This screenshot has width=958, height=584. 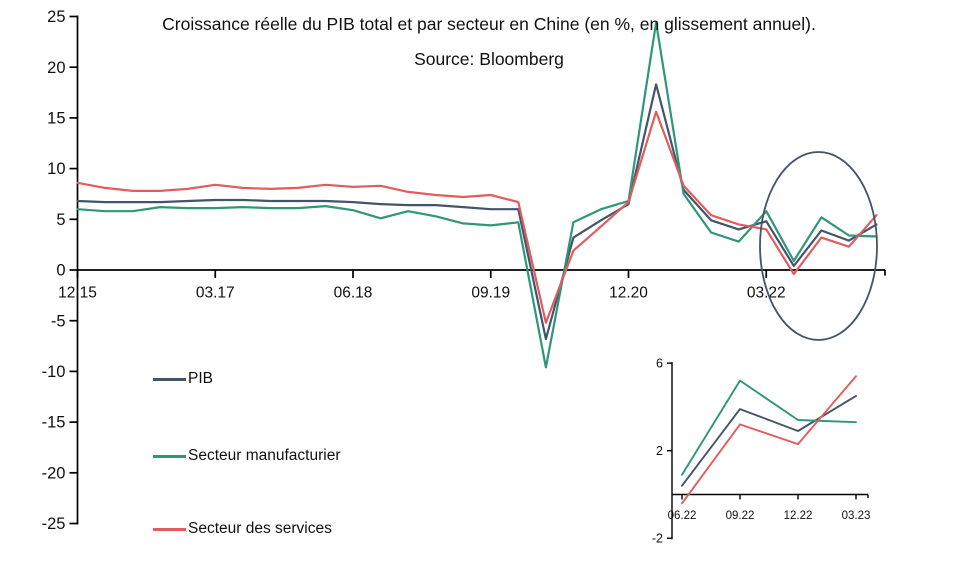 I want to click on legend-label-manufacturier: Secteur manufacturier, so click(x=264, y=455).